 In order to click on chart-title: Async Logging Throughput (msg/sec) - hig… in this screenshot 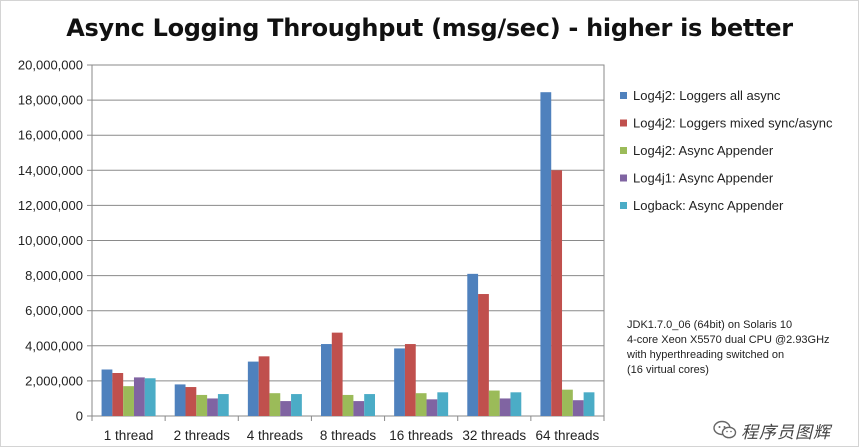, I will do `click(429, 28)`.